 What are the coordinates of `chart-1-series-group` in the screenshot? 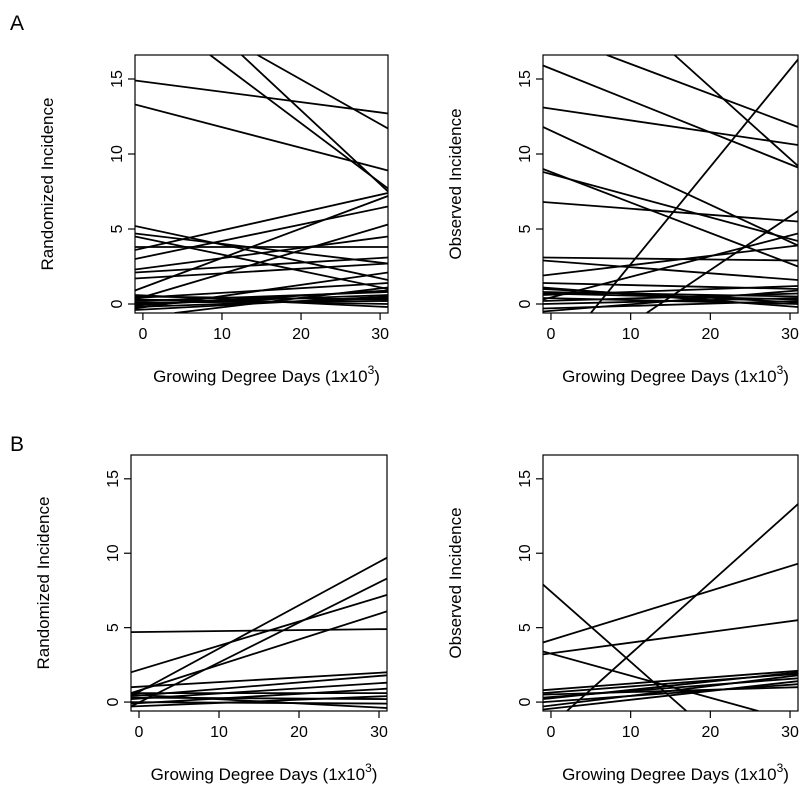 It's located at (670, 184).